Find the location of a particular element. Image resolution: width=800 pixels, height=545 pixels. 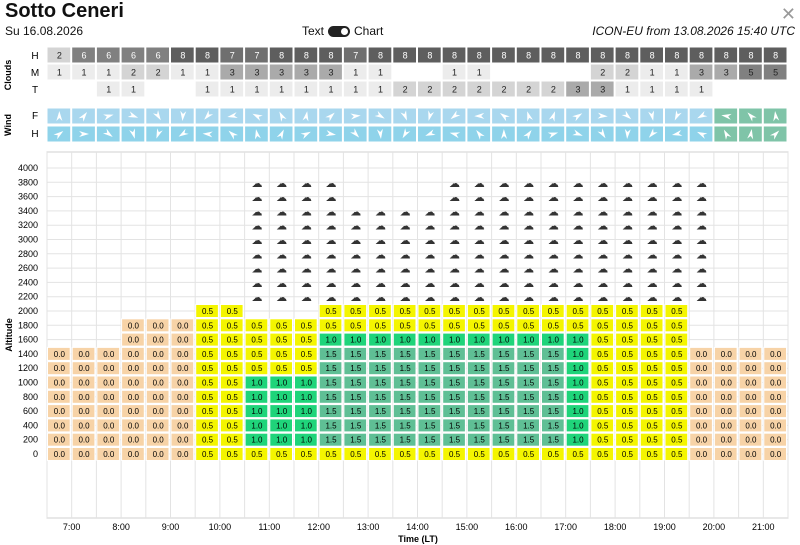

toggle-switch is located at coordinates (339, 31).